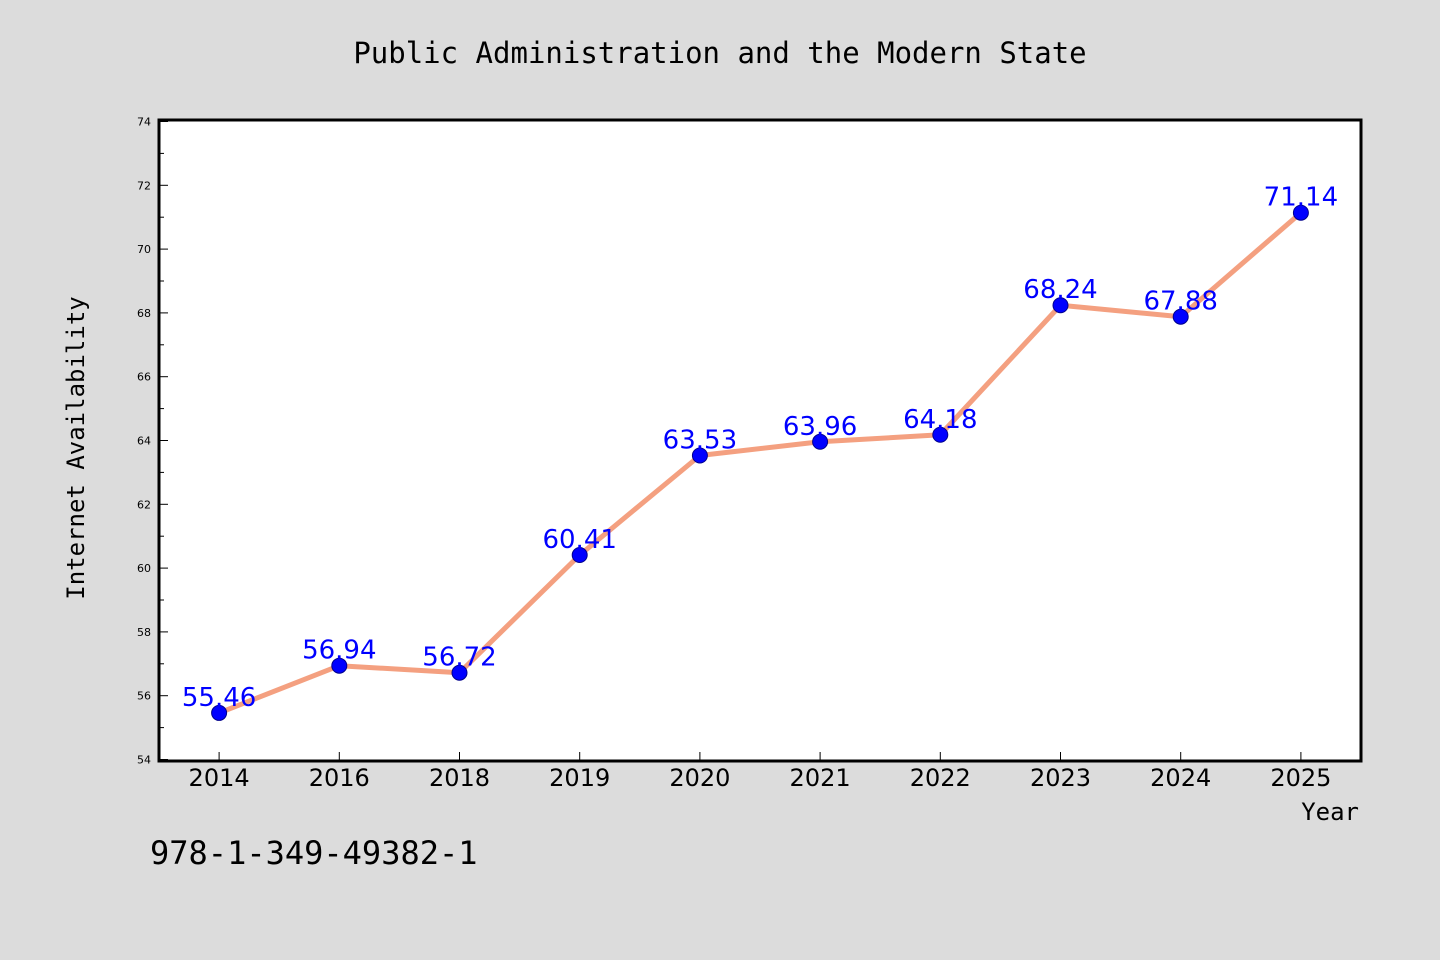 The height and width of the screenshot is (960, 1440). What do you see at coordinates (1060, 778) in the screenshot?
I see `x-tick-label: 2023` at bounding box center [1060, 778].